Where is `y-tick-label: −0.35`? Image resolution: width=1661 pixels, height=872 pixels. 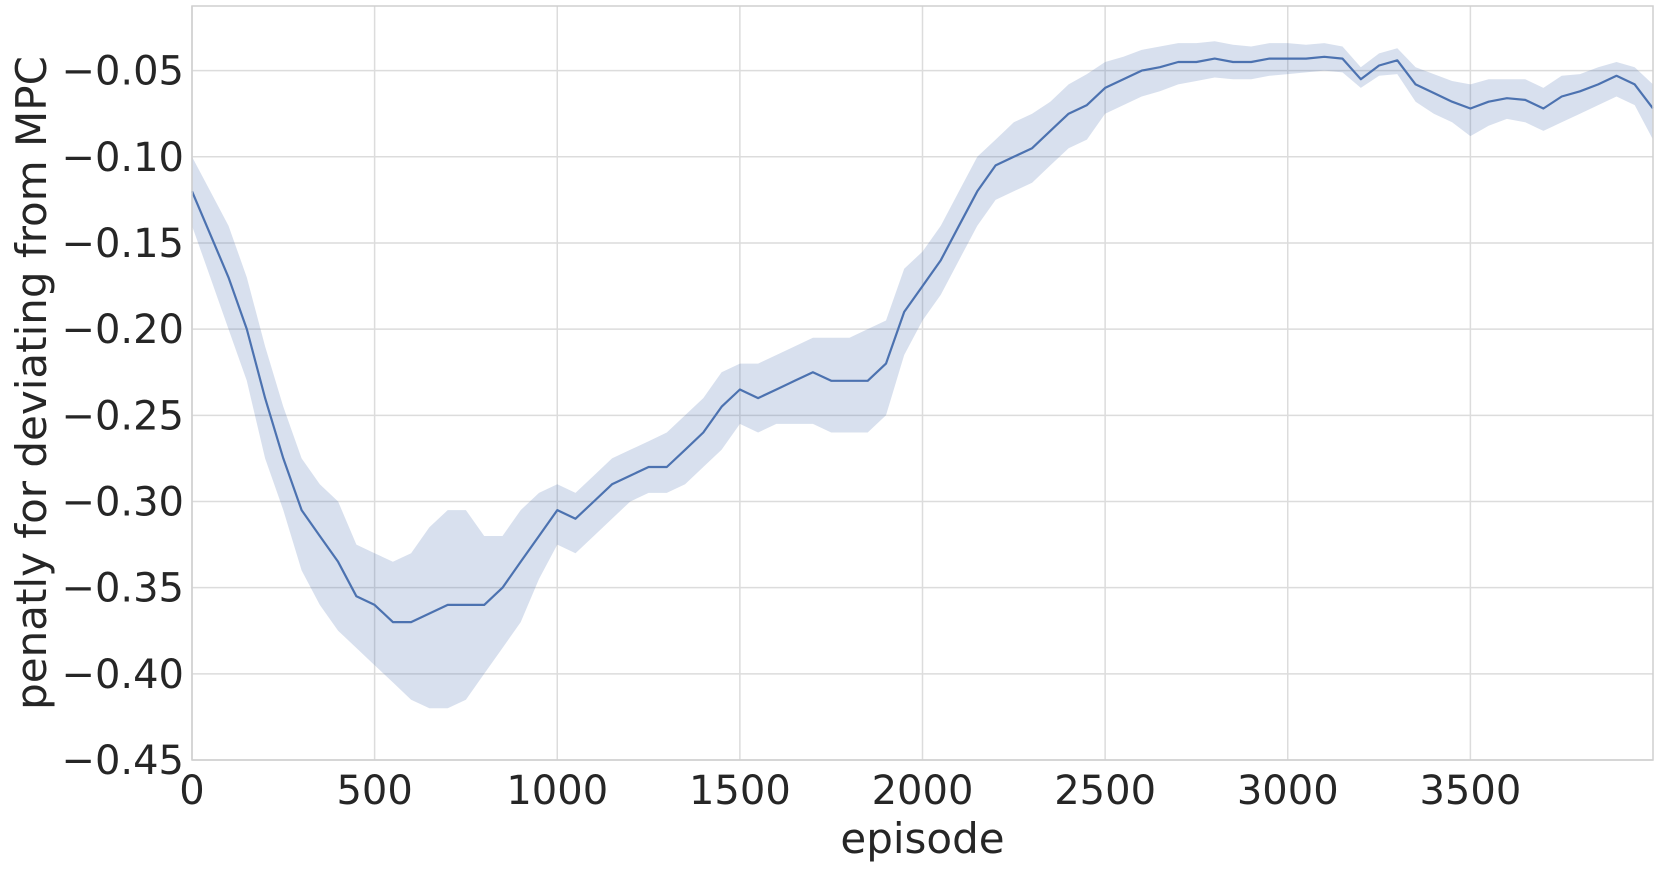
y-tick-label: −0.35 is located at coordinates (122, 589).